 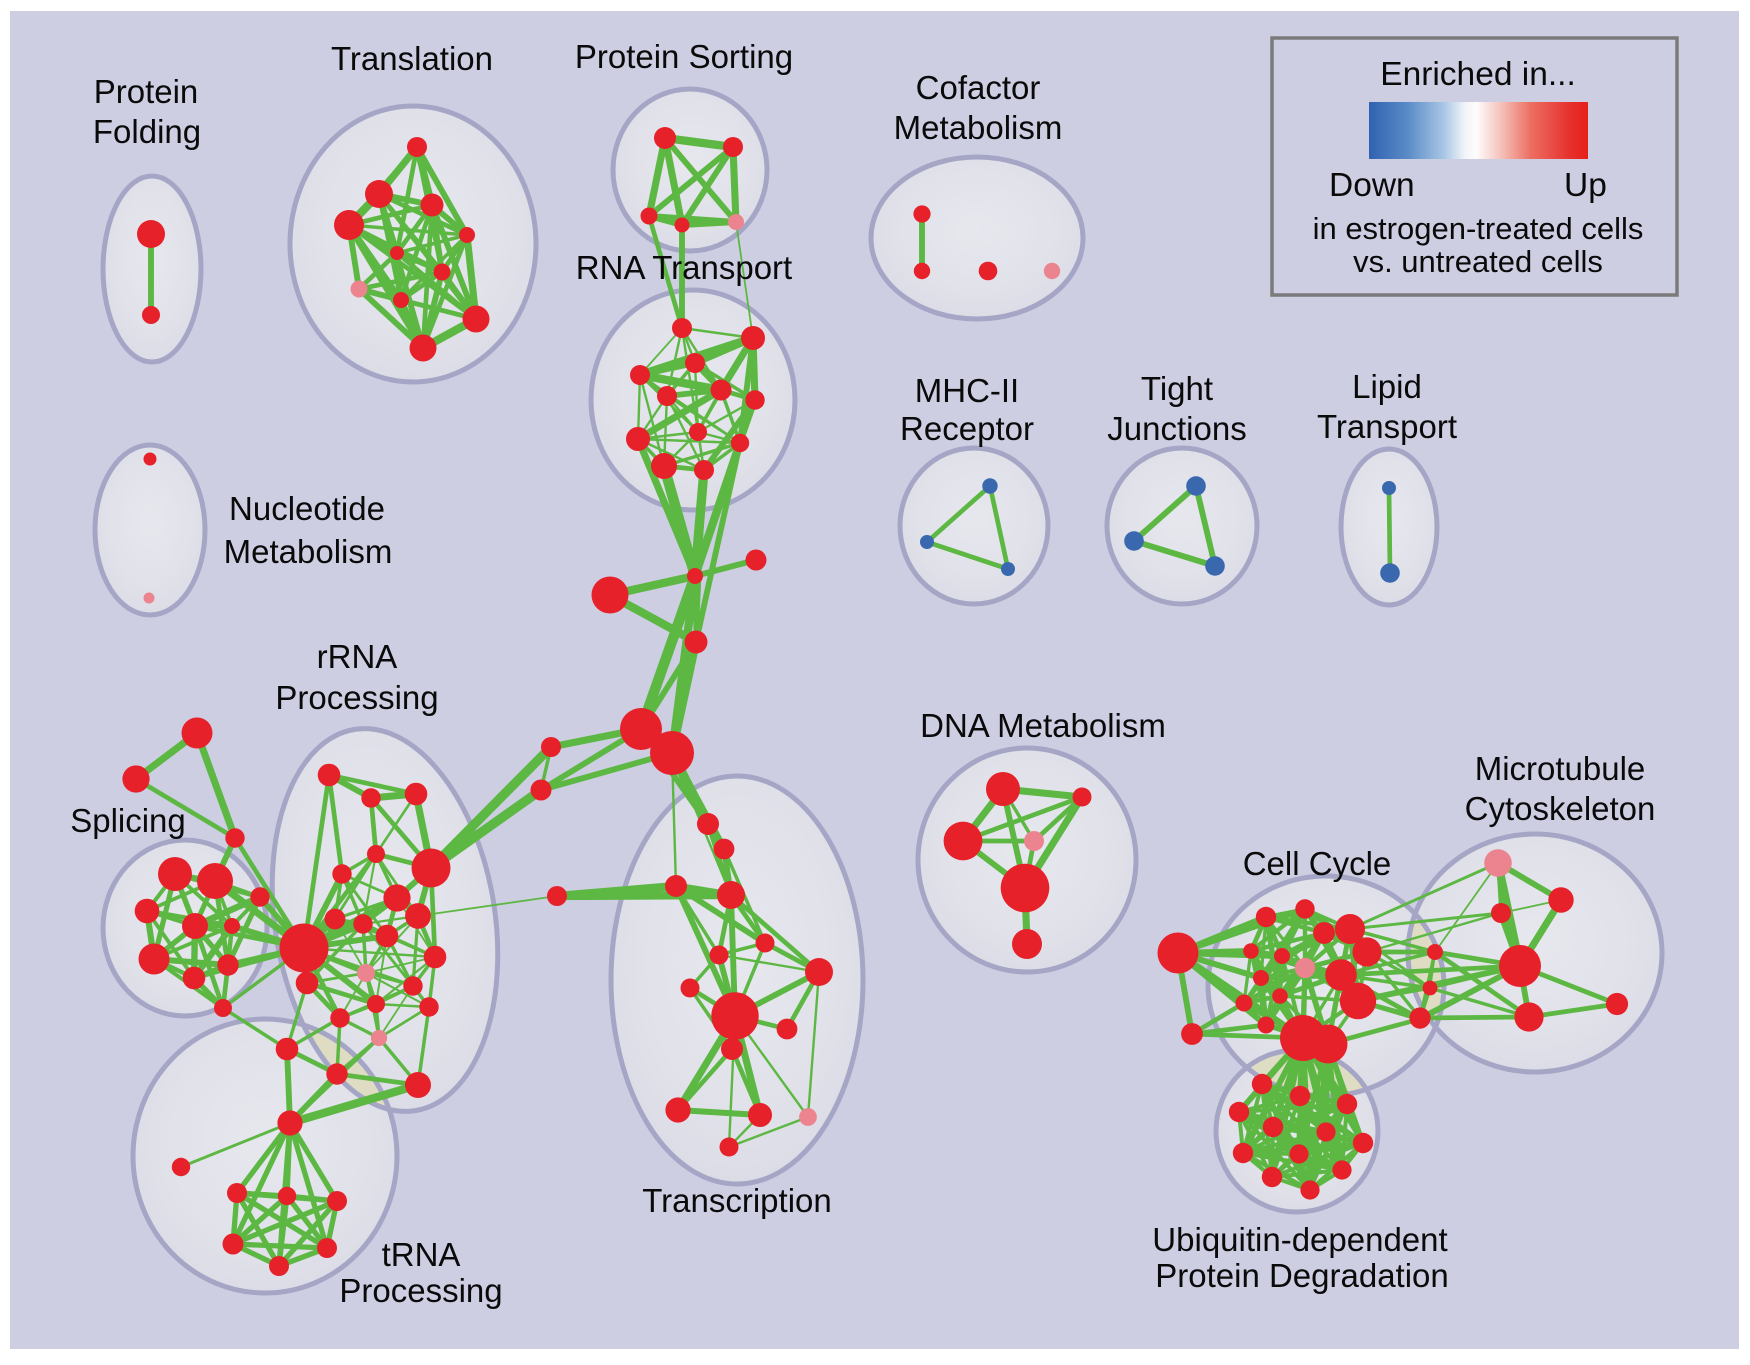 What do you see at coordinates (1043, 725) in the screenshot?
I see `svg-text: DNA Metabolism` at bounding box center [1043, 725].